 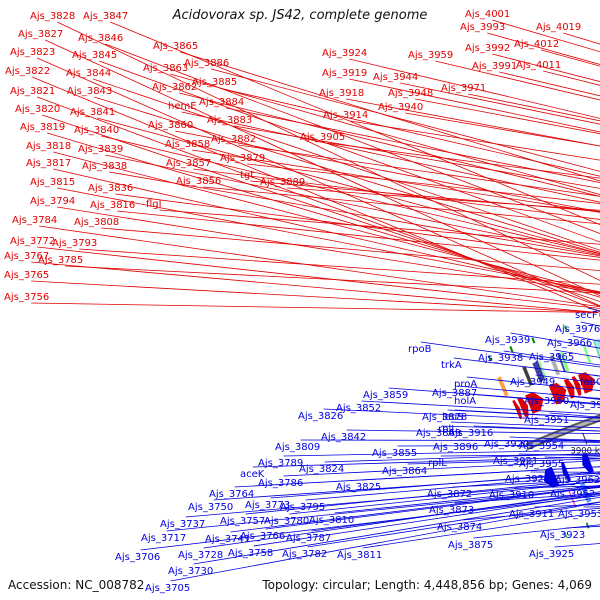 I want to click on forward-gene-label: Ajs_3820, so click(x=37, y=109).